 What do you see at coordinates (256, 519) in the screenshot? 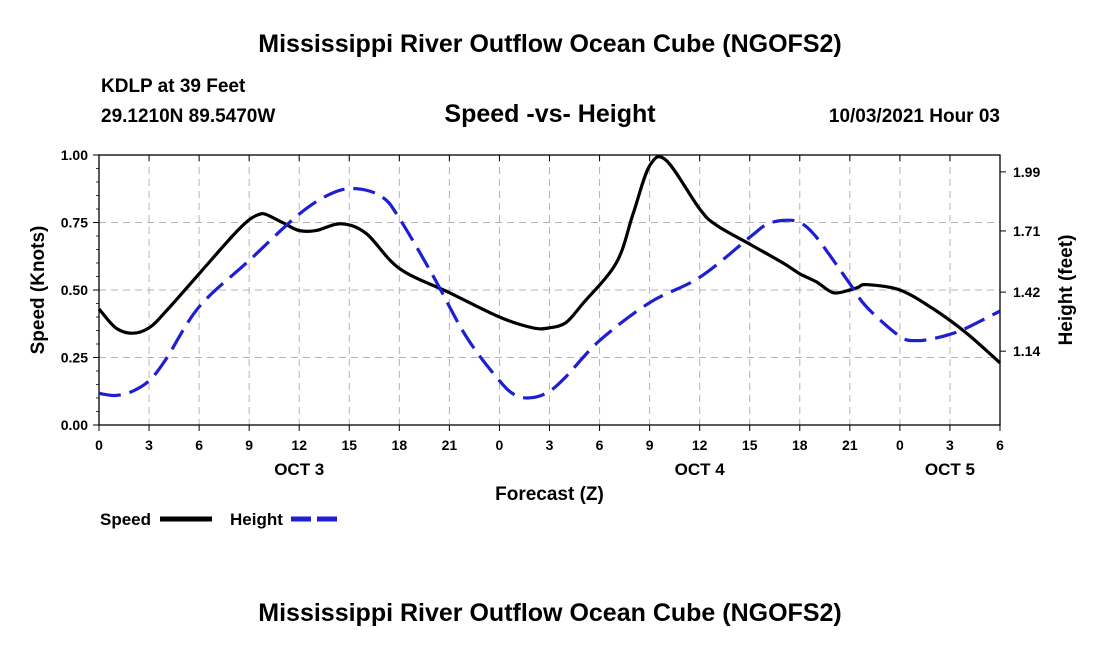
I see `legend-label-height: Height` at bounding box center [256, 519].